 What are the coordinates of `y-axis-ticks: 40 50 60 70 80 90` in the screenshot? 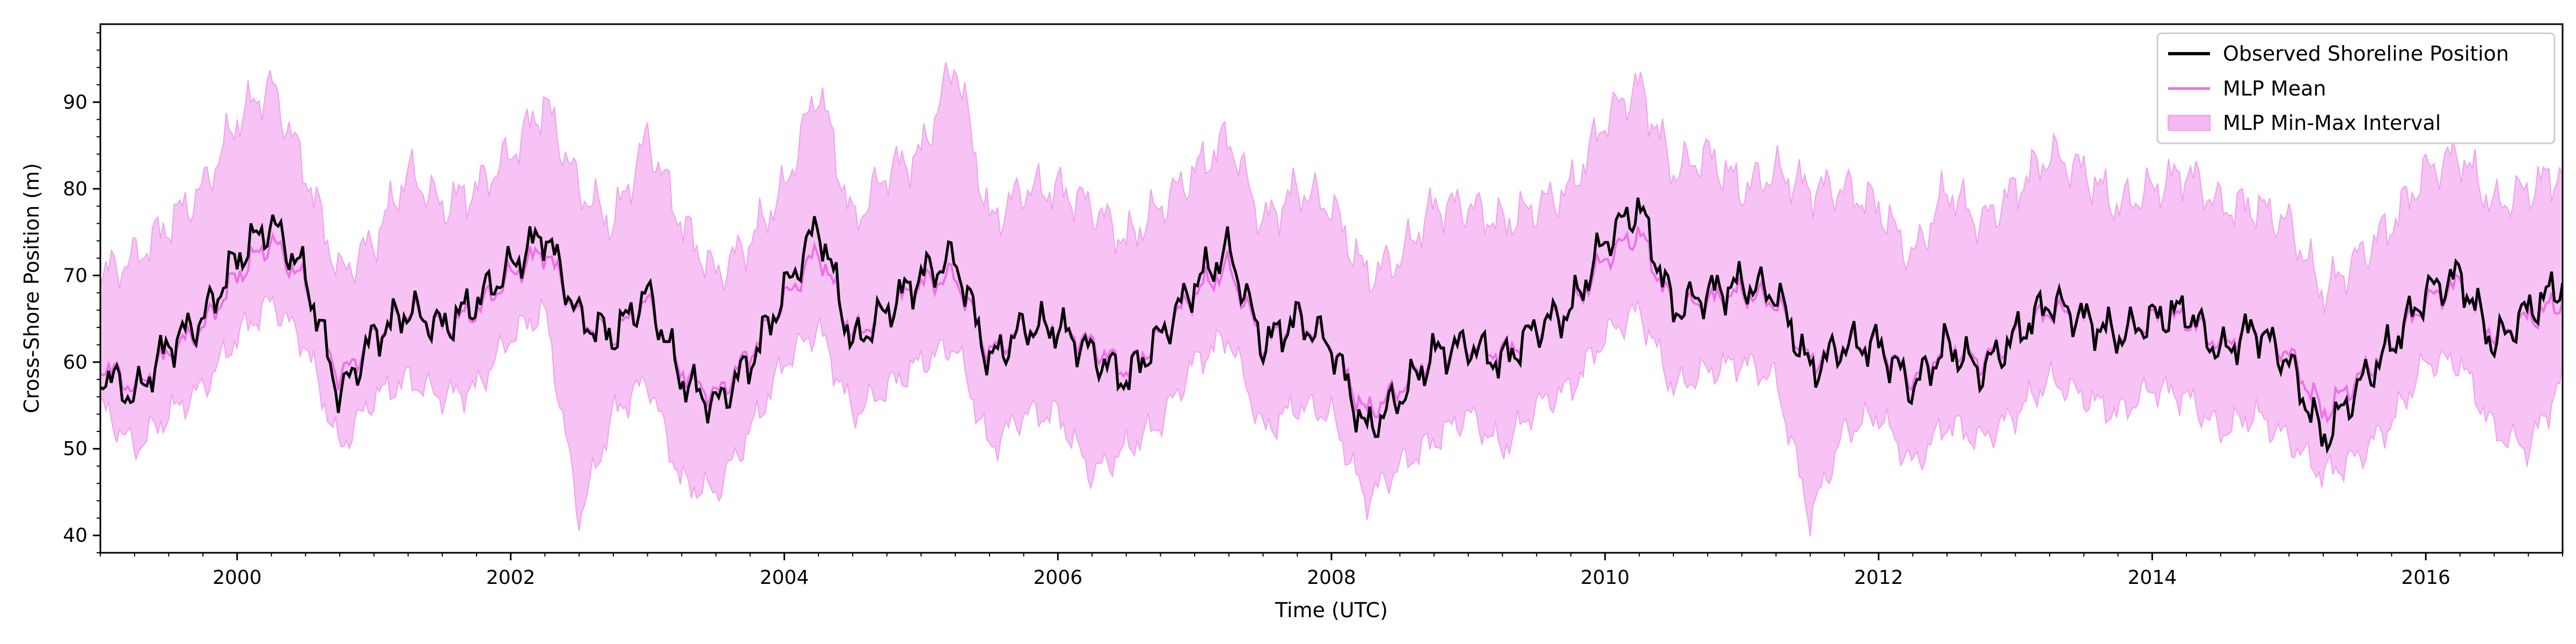 It's located at (81, 292).